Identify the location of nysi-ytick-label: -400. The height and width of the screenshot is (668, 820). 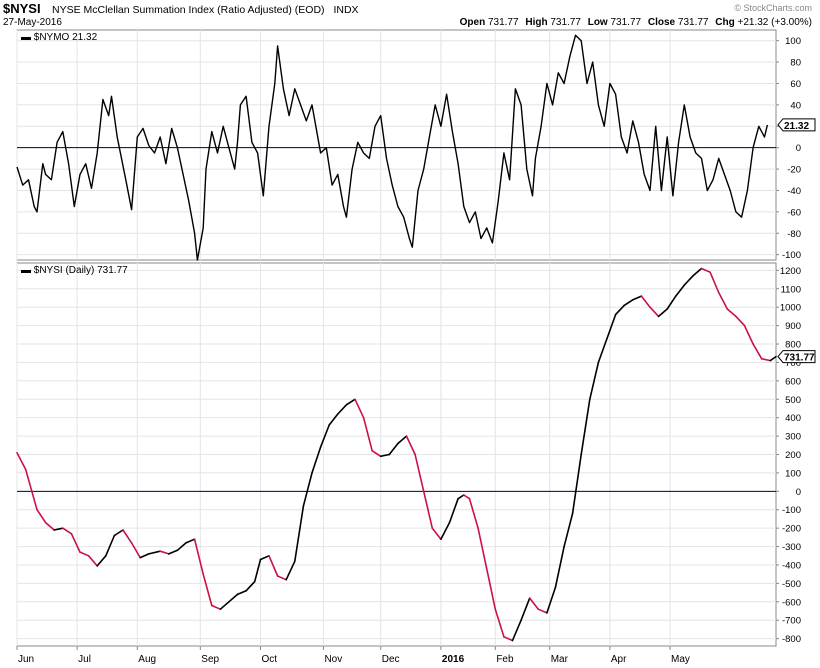
(791, 565).